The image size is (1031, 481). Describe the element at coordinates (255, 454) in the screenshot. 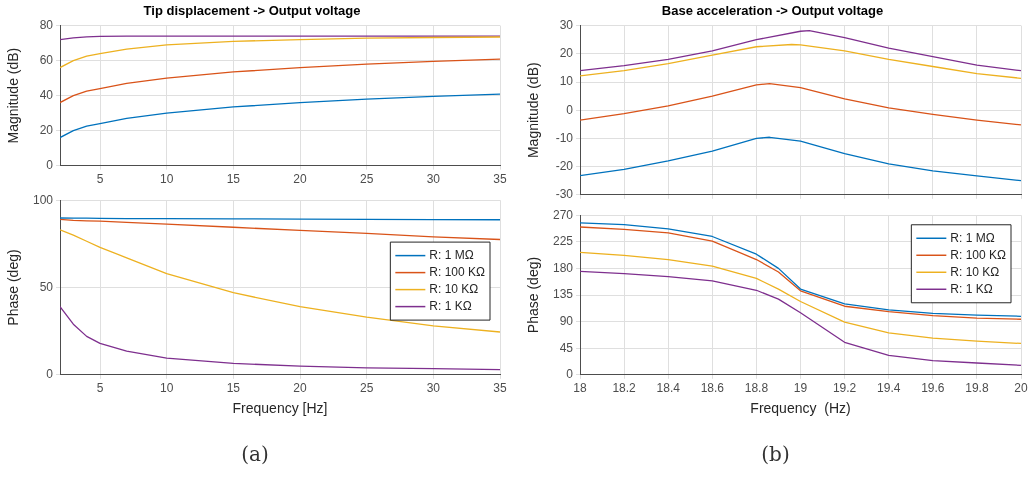

I see `text: (a)` at that location.